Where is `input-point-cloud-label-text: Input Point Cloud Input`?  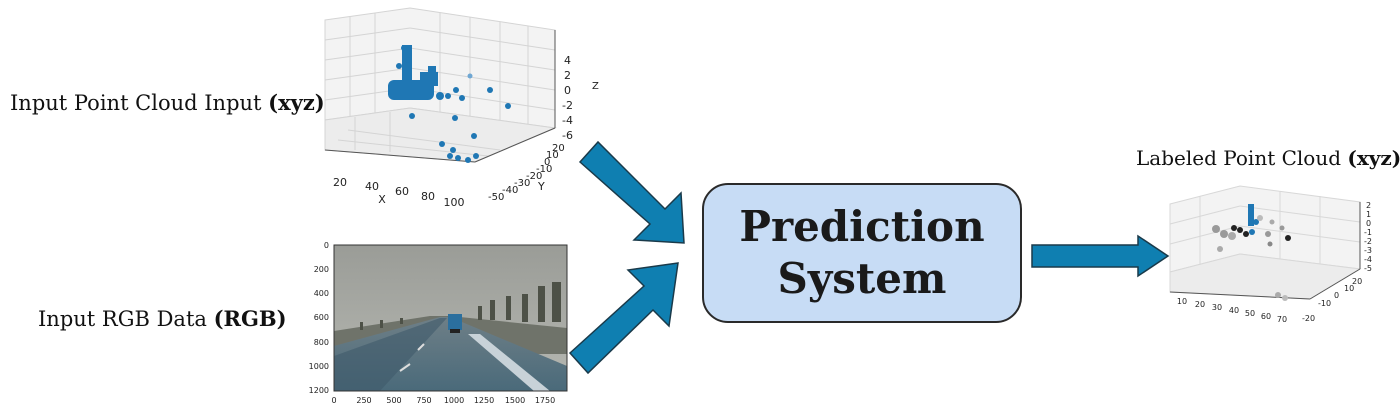
input-point-cloud-label-text: Input Point Cloud Input is located at coordinates (136, 103).